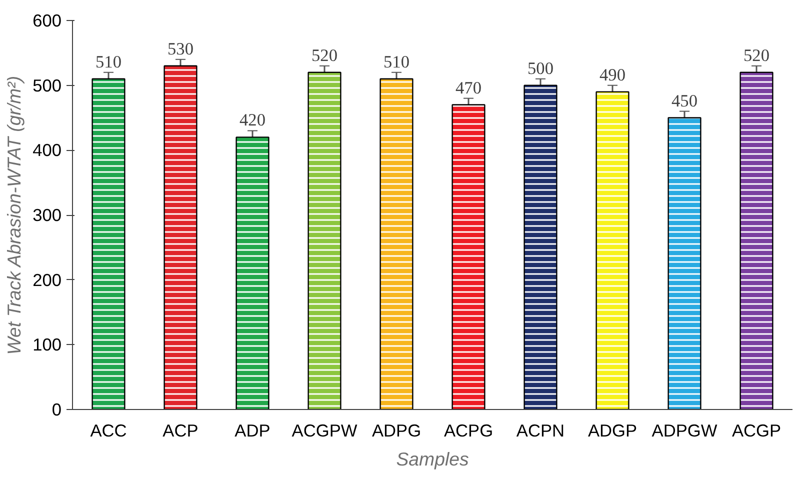 The image size is (812, 479). Describe the element at coordinates (47, 85) in the screenshot. I see `y-tick-label: 500` at that location.